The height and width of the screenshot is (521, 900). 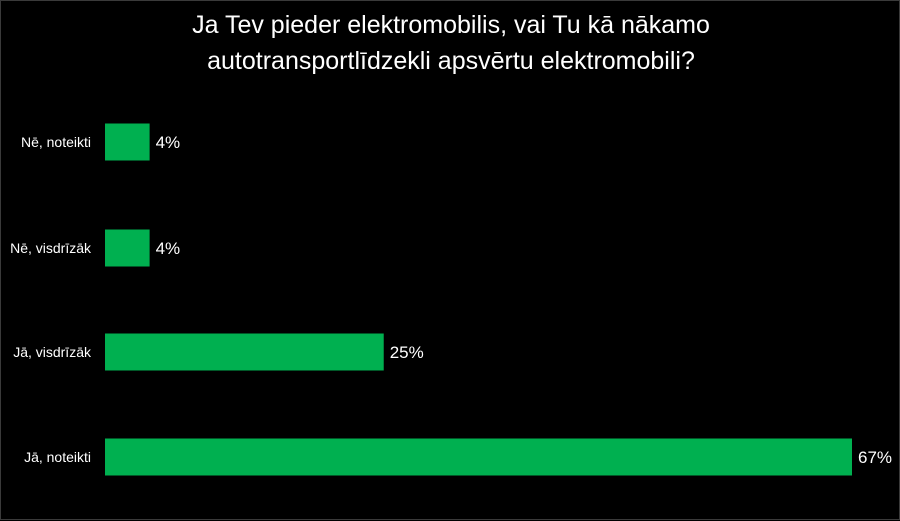 What do you see at coordinates (56, 142) in the screenshot?
I see `category-label-0: Nē, noteikti` at bounding box center [56, 142].